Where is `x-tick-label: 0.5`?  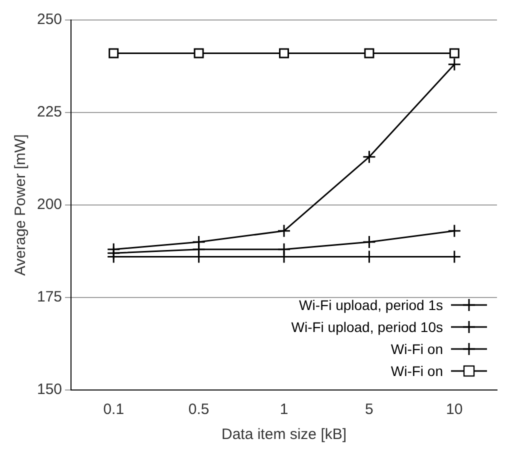 x-tick-label: 0.5 is located at coordinates (199, 409).